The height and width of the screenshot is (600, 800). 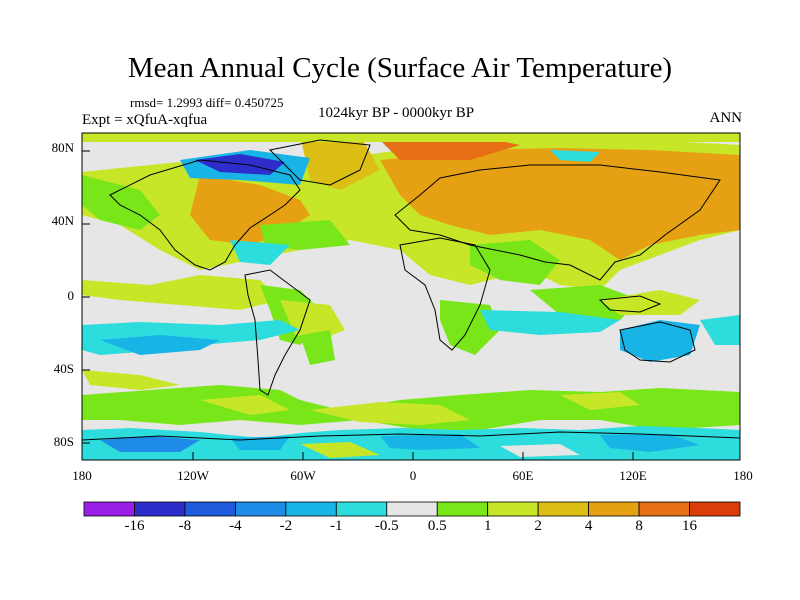 What do you see at coordinates (726, 118) in the screenshot?
I see `season-label: ANN` at bounding box center [726, 118].